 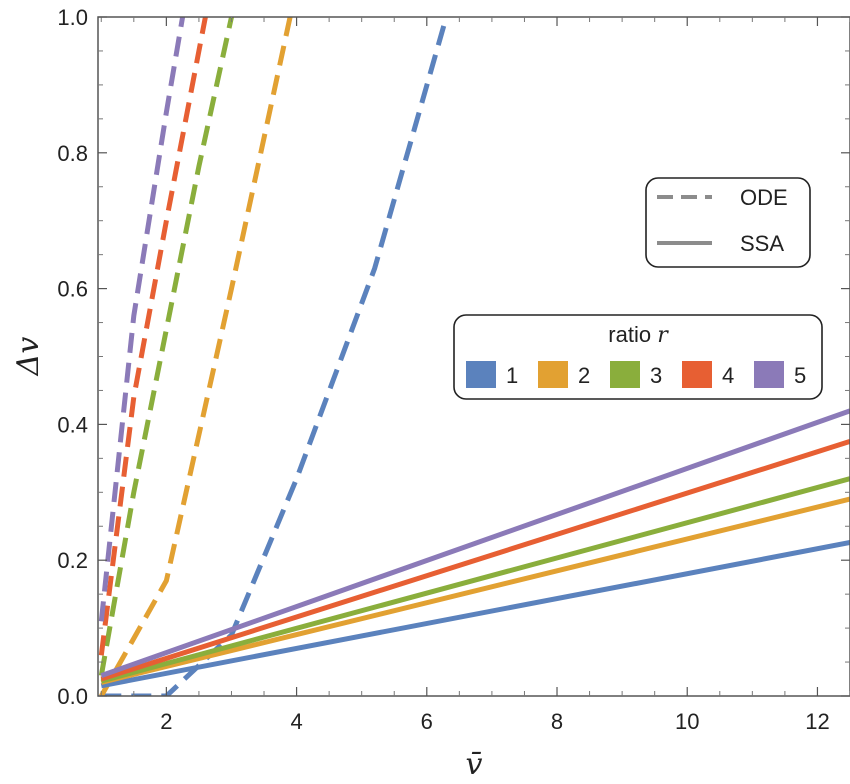 I want to click on color-legend: ratio r 1 2 3 4 5, so click(x=638, y=357).